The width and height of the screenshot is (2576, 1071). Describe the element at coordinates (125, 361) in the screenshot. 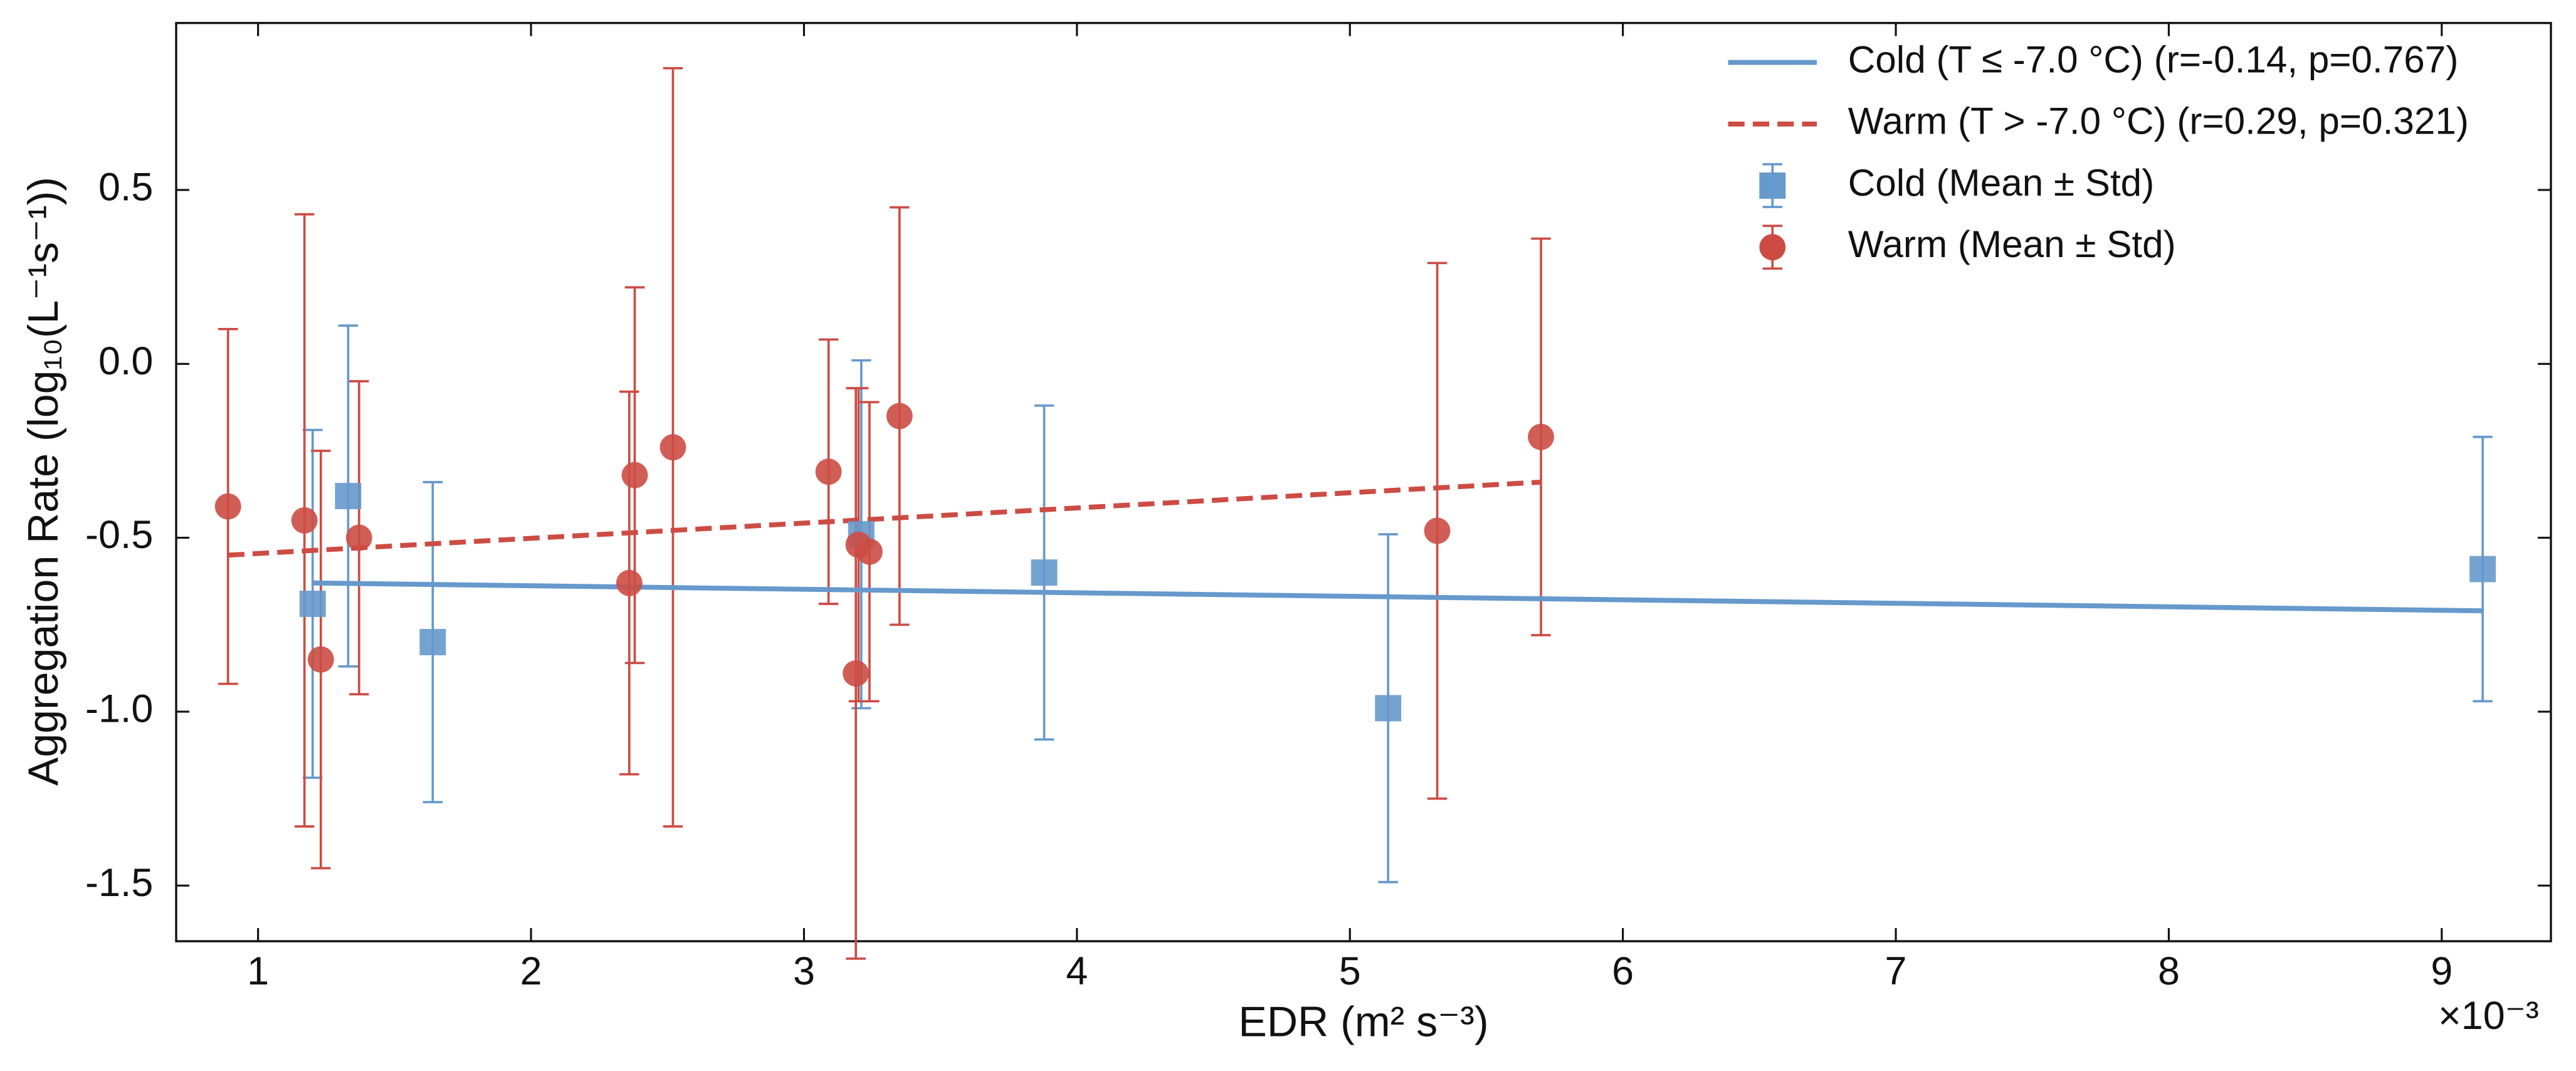

I see `y-tick-label: 0.0` at that location.